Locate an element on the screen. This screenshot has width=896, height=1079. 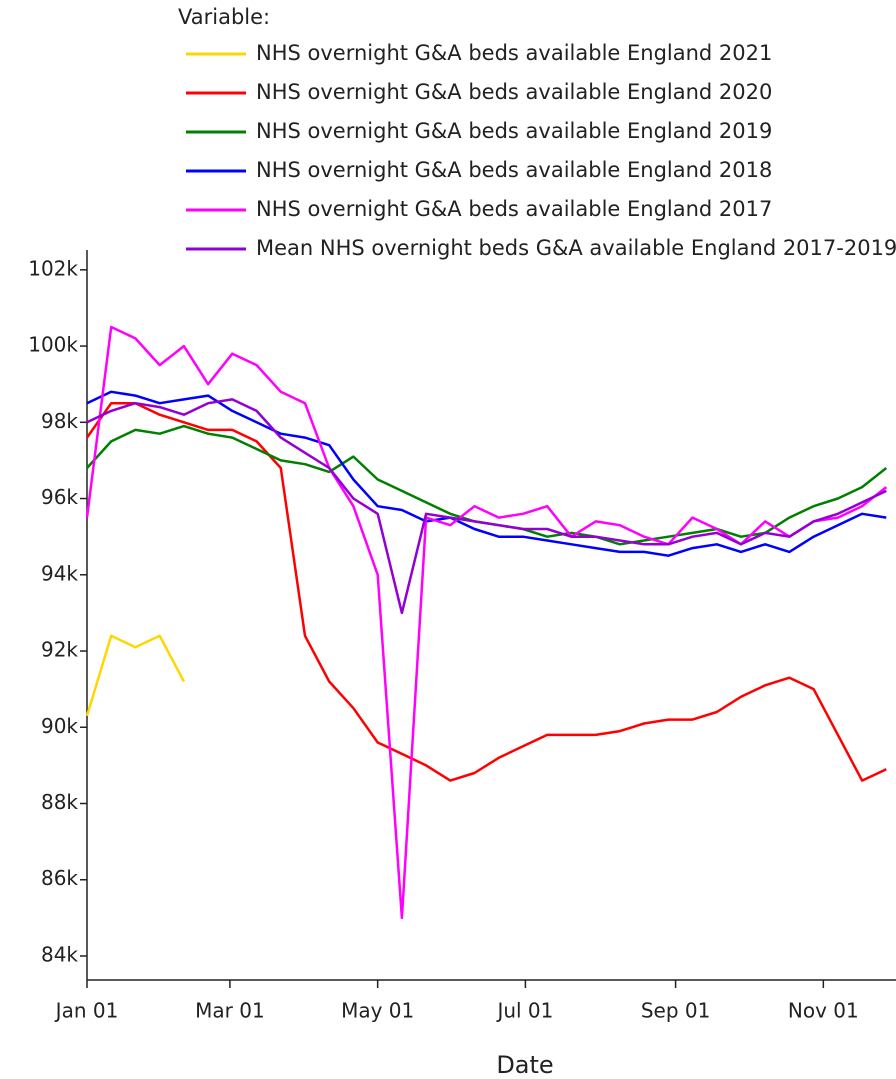
y-tick-label: 88k is located at coordinates (59, 802).